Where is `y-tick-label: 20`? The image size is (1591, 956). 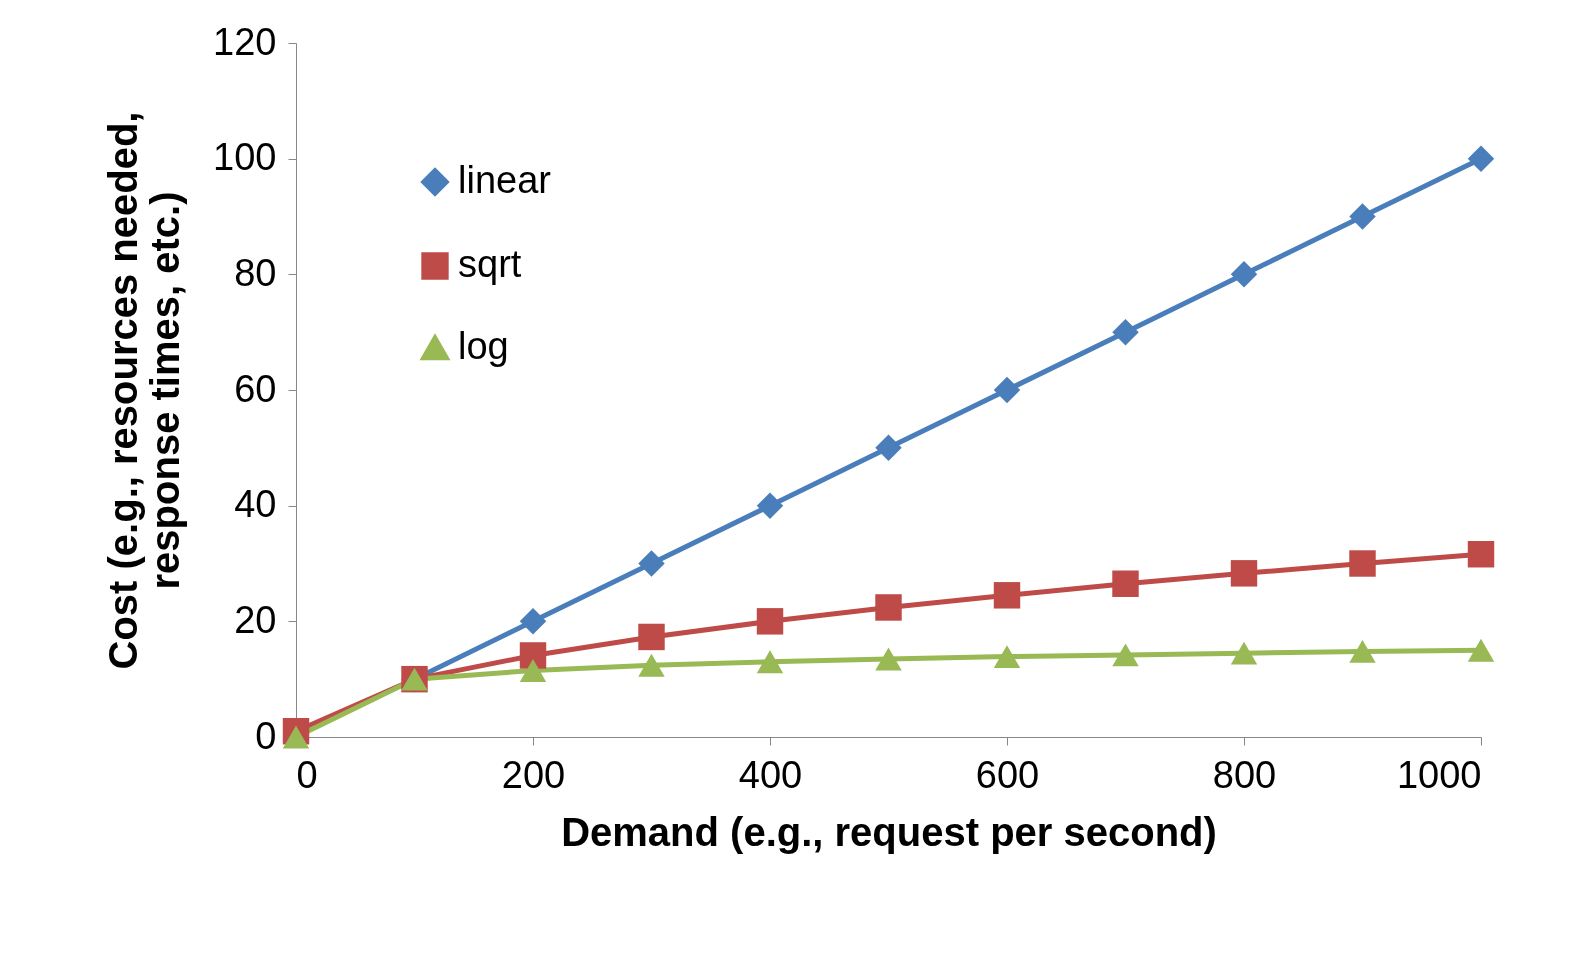
y-tick-label: 20 is located at coordinates (255, 619).